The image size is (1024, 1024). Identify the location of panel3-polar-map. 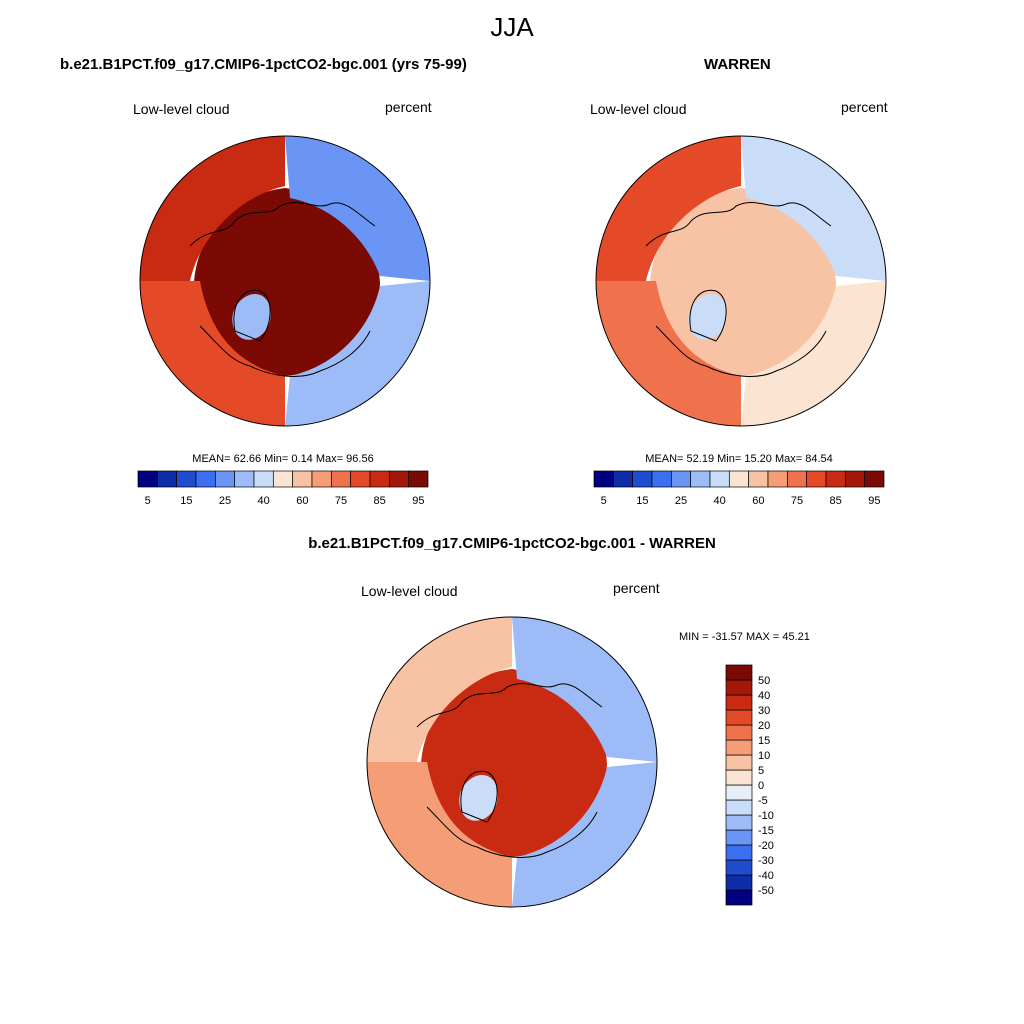
(512, 762).